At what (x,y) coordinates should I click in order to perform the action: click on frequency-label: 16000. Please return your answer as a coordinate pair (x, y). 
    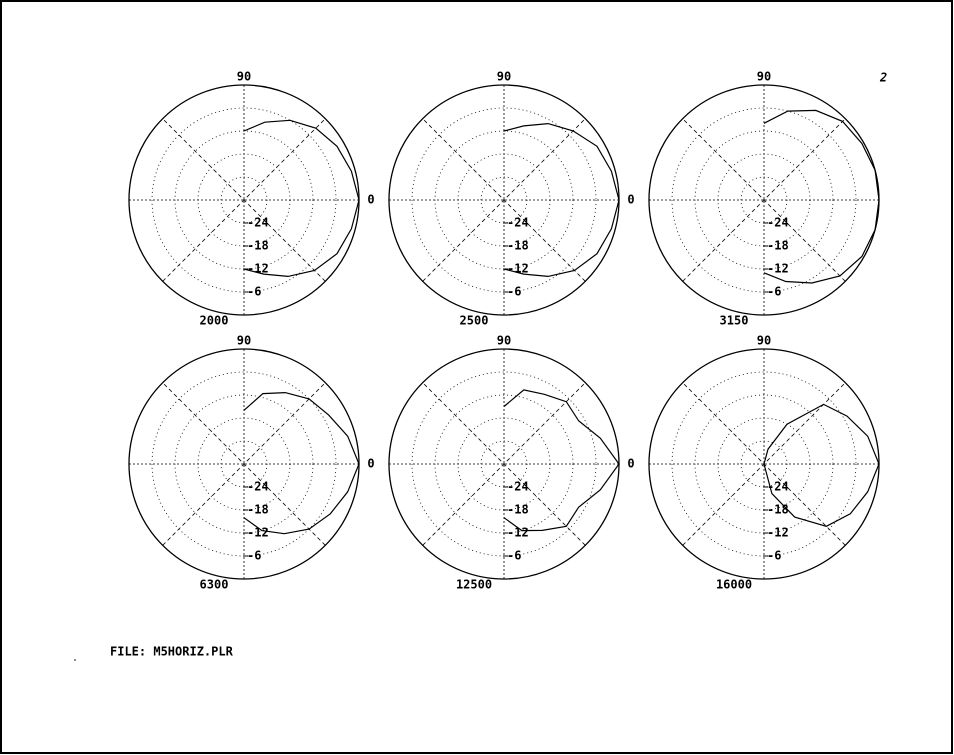
    Looking at the image, I should click on (734, 585).